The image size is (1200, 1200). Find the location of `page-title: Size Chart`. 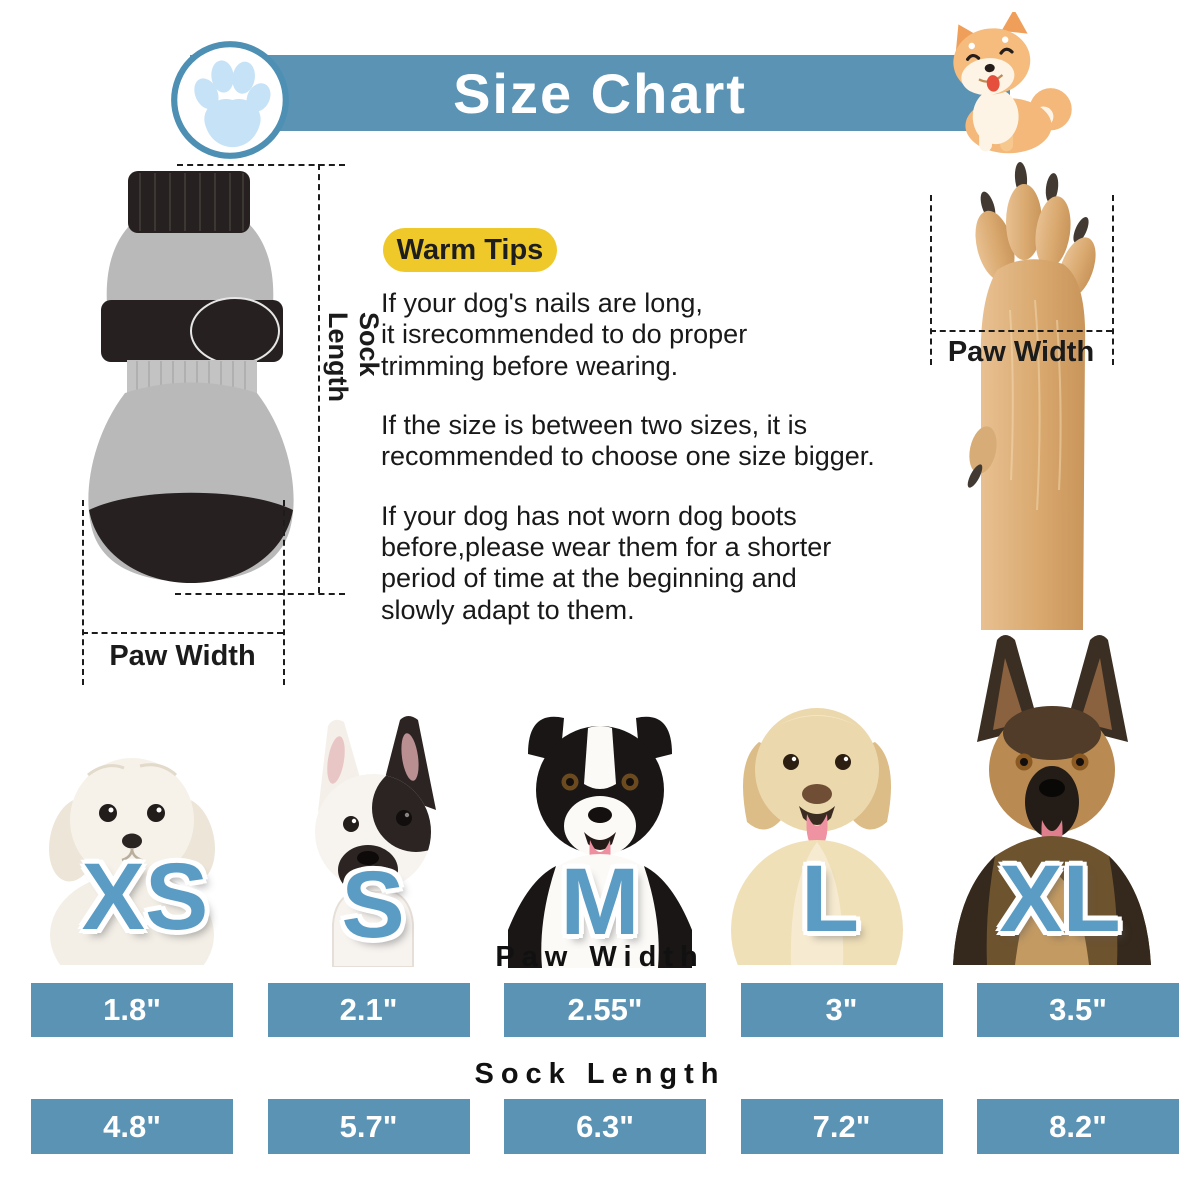

page-title: Size Chart is located at coordinates (600, 93).